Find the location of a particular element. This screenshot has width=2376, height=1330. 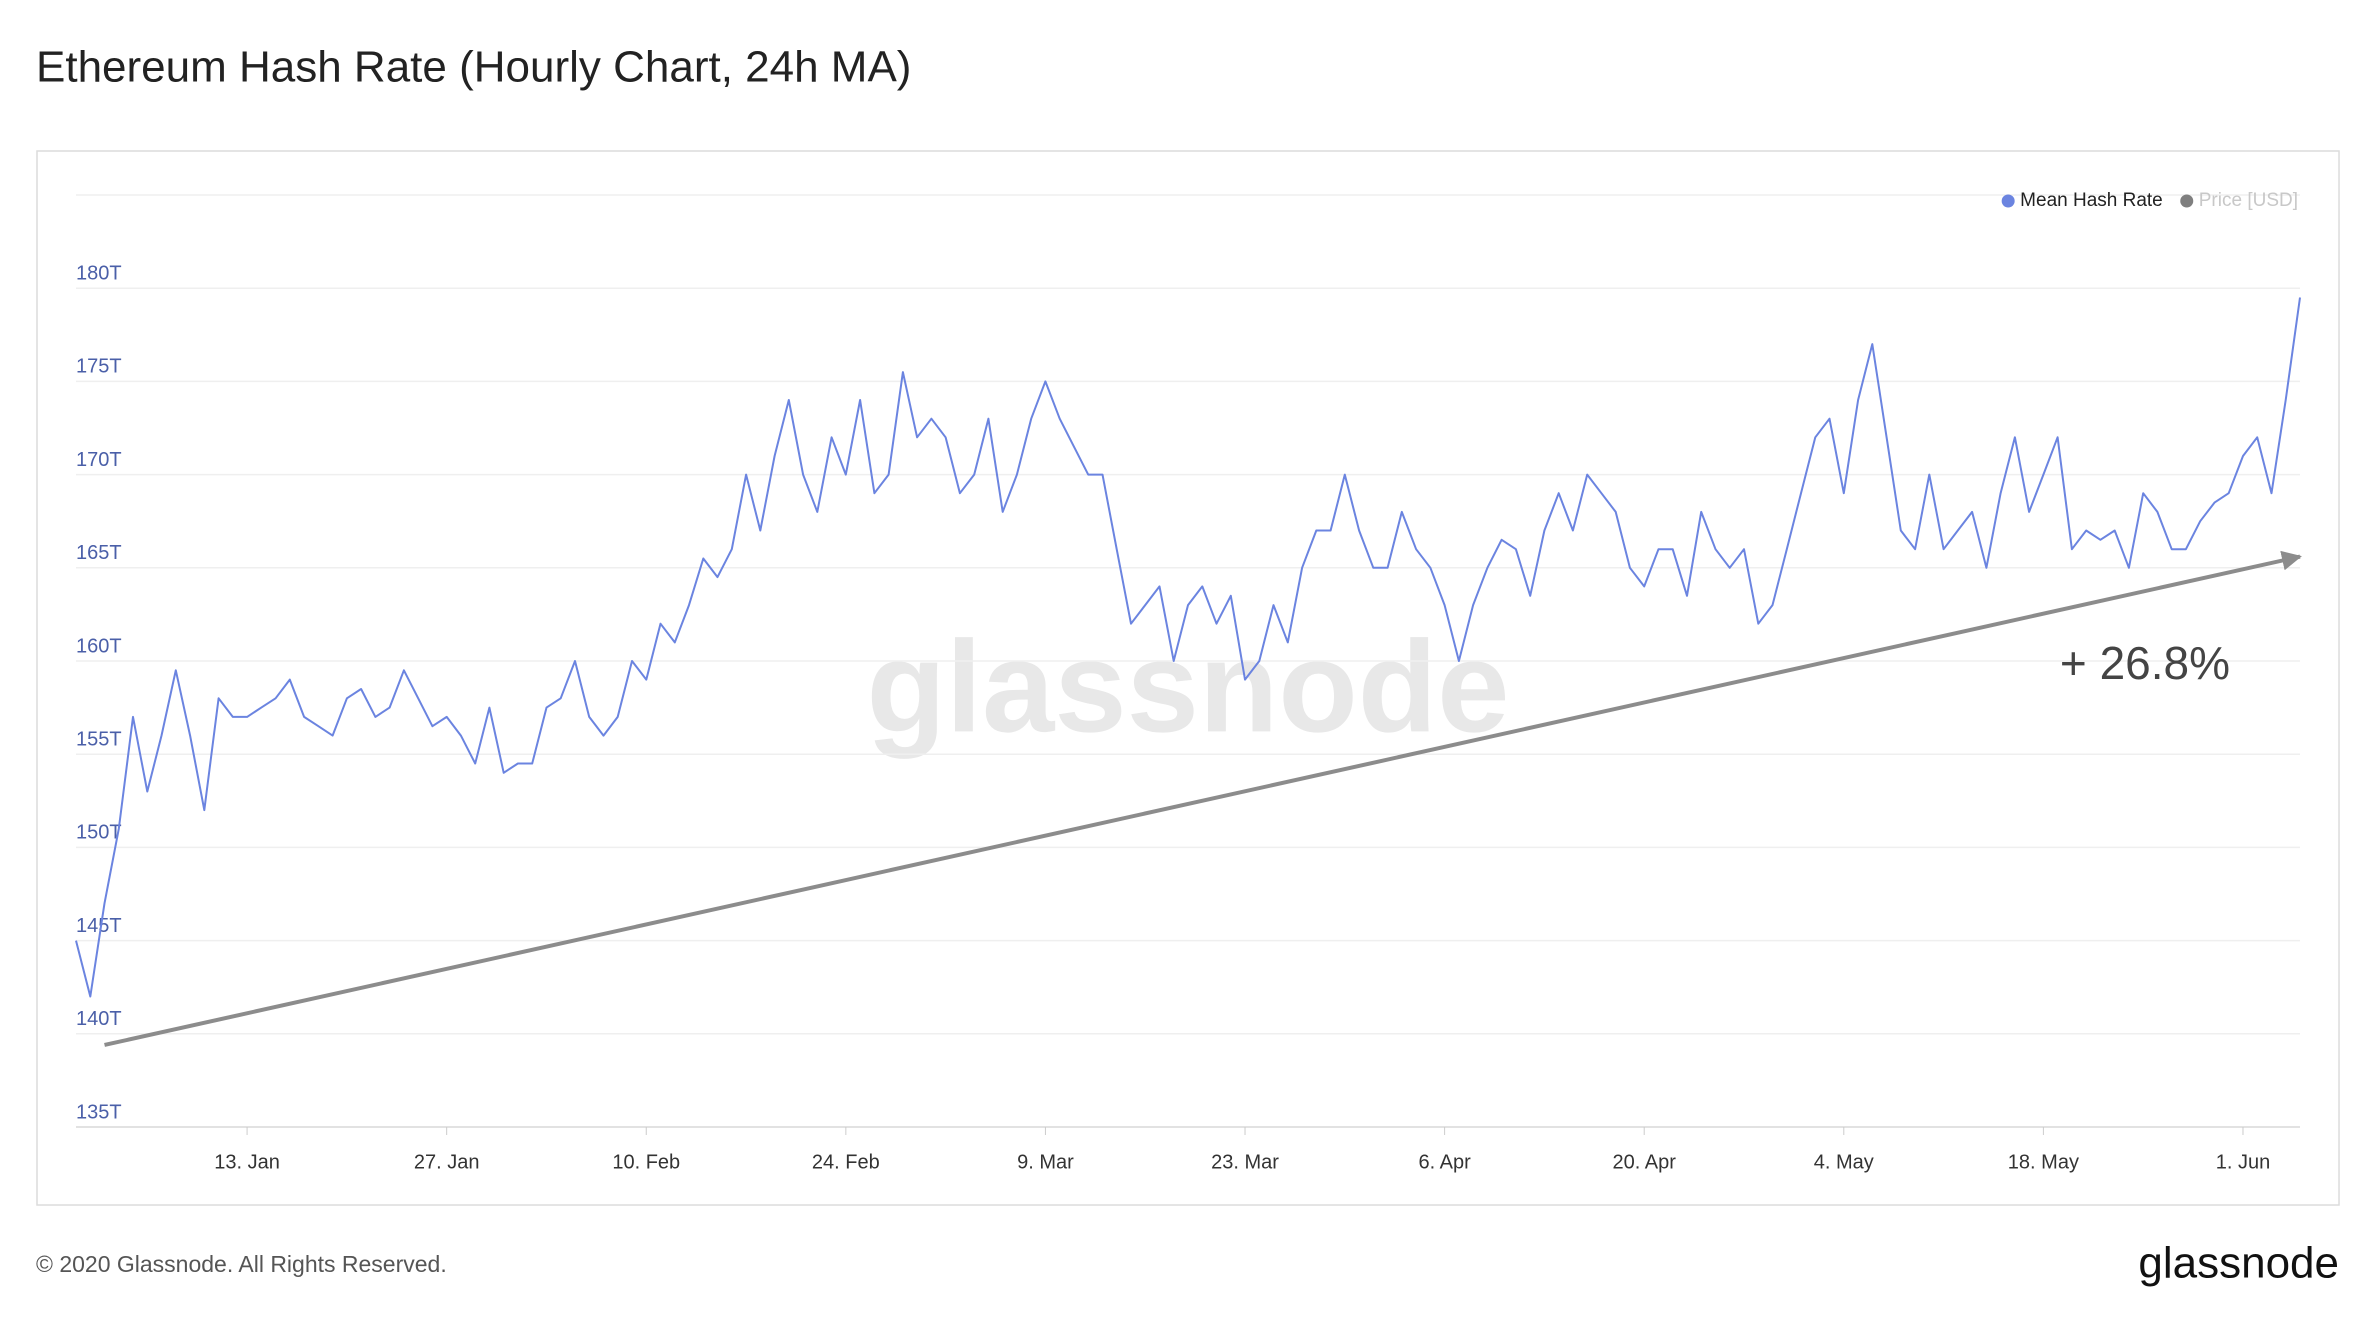

y-tick-label: 150T is located at coordinates (99, 833).